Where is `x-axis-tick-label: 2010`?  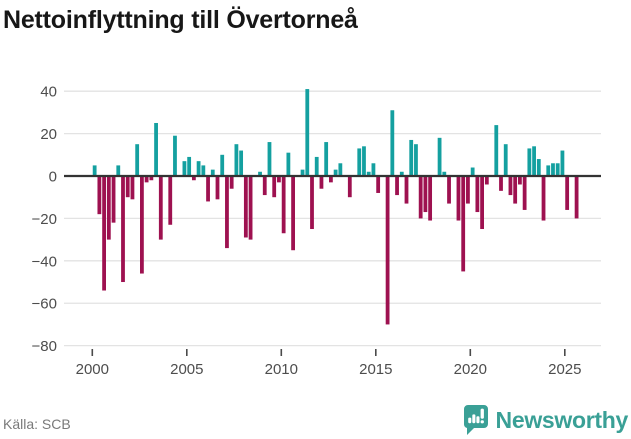 x-axis-tick-label: 2010 is located at coordinates (281, 369).